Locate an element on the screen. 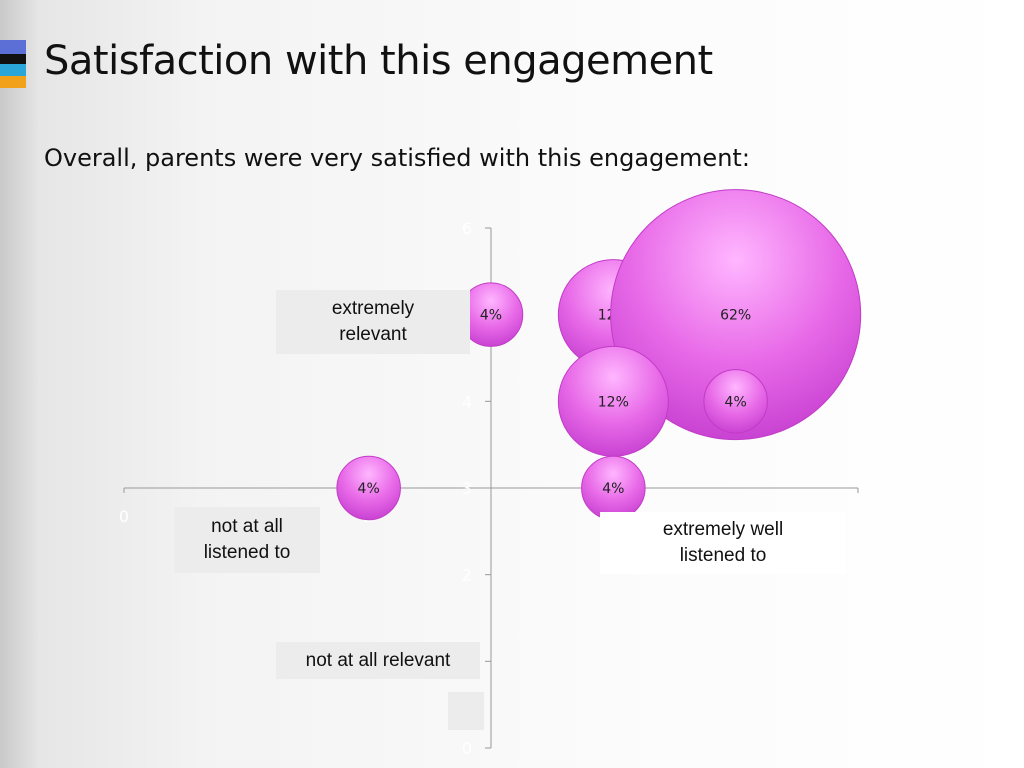 This screenshot has width=1024, height=768. annotation-extremely-well-listened-text: extremely well listened to is located at coordinates (723, 542).